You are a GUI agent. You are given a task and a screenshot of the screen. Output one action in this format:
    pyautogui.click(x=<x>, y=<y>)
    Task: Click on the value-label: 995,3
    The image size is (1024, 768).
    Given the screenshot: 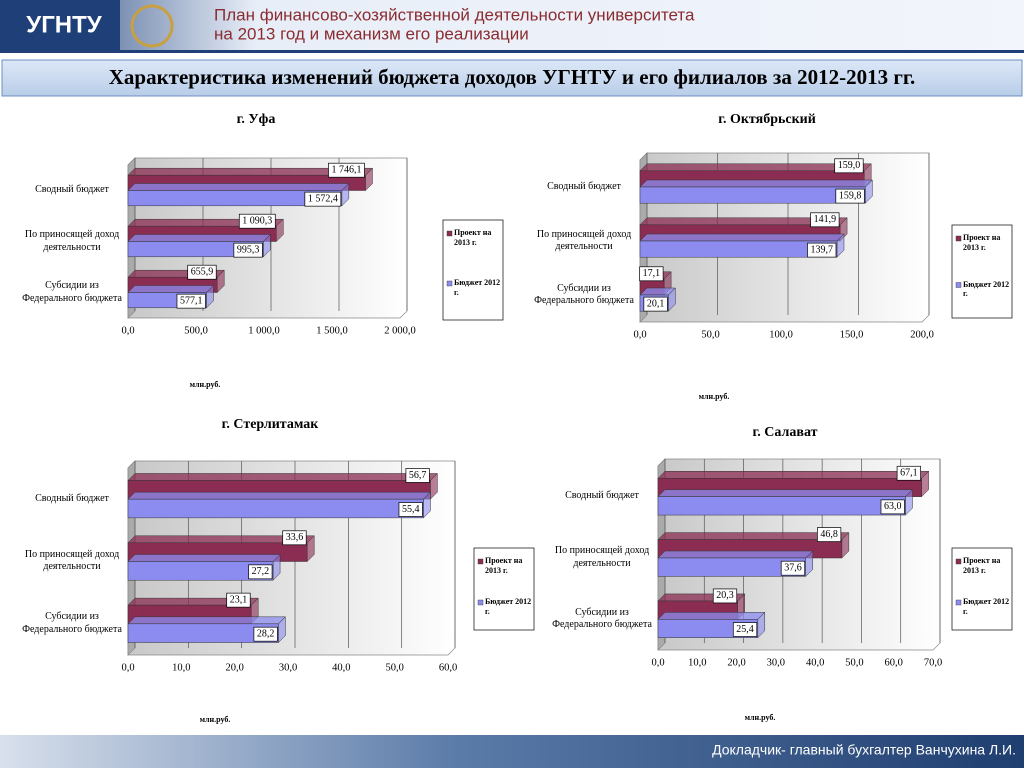 What is the action you would take?
    pyautogui.click(x=248, y=249)
    